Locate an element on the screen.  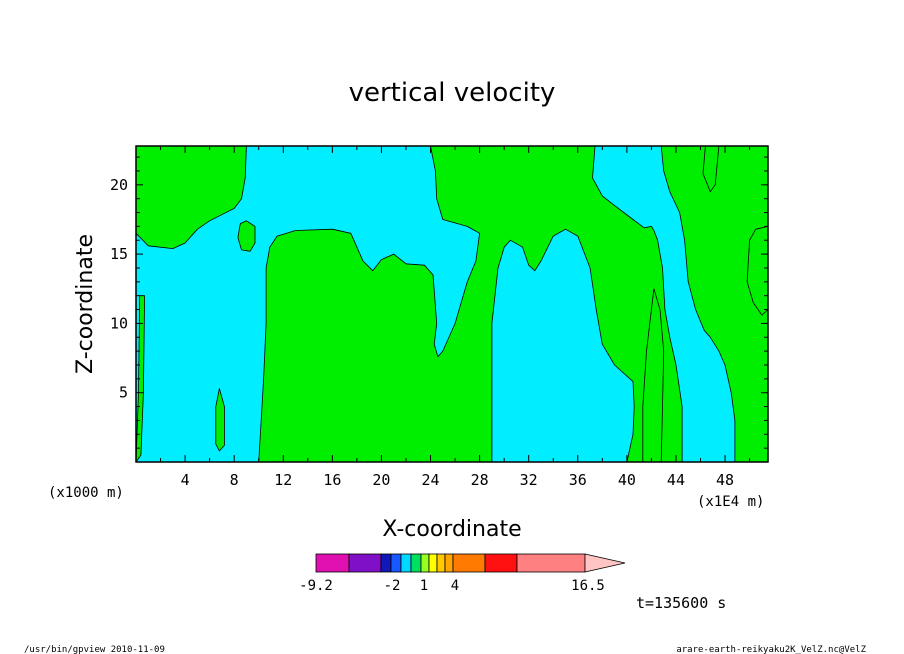
colorbar-tick-labels: -9.2 -2 1 4 16.5 is located at coordinates (452, 586).